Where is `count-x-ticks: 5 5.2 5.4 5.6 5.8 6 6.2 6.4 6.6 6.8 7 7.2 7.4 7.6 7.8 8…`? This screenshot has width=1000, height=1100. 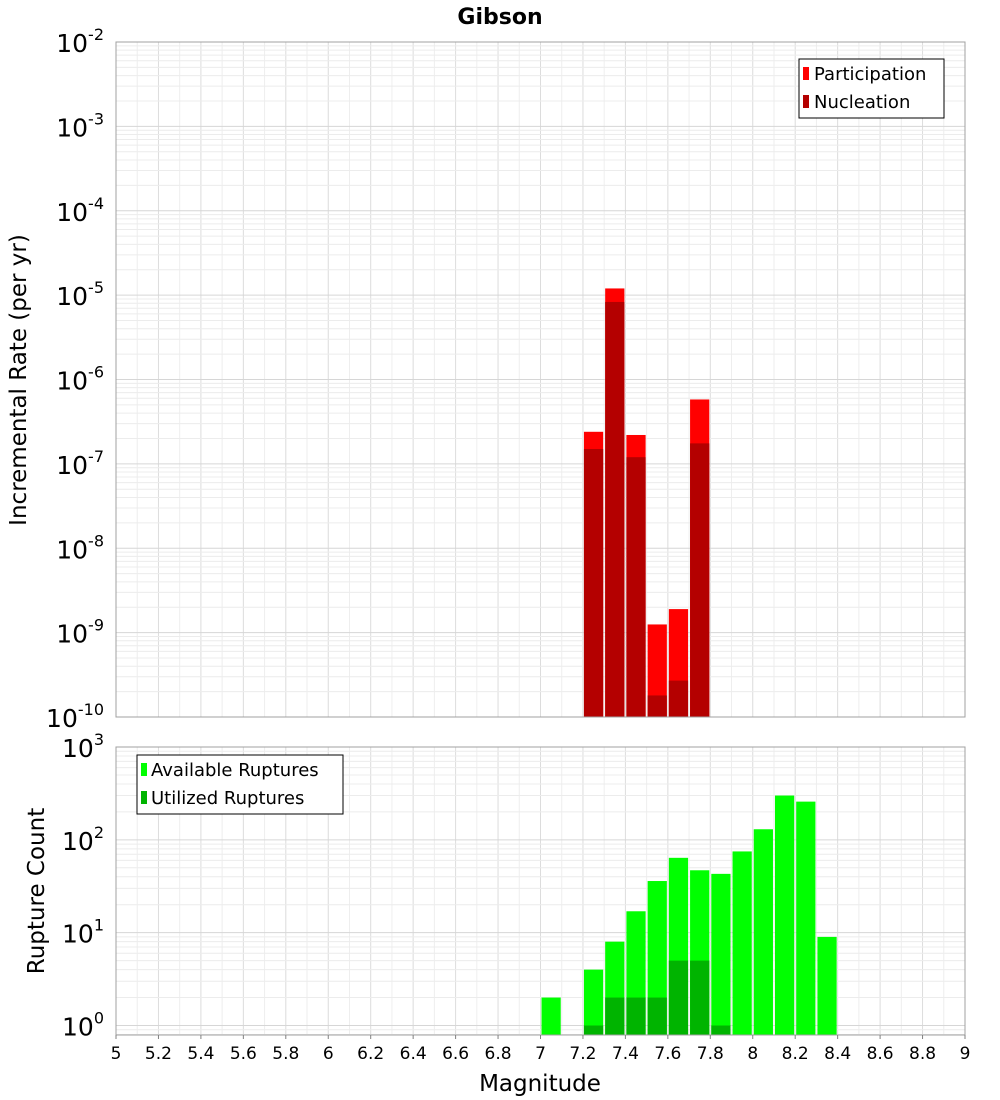
count-x-ticks: 5 5.2 5.4 5.6 5.8 6 6.2 6.4 6.6 6.8 7 7.2 7.4 7.6 7.8 8… is located at coordinates (541, 1049).